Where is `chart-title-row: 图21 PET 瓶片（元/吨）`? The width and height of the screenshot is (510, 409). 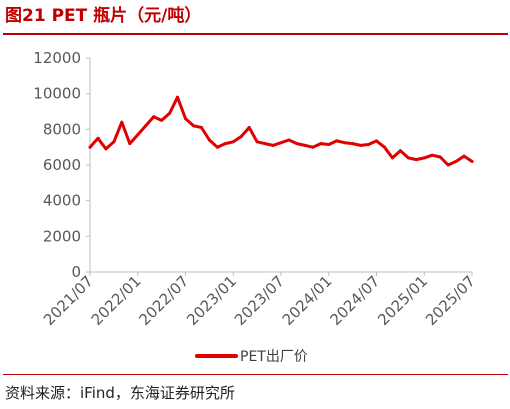
chart-title-row: 图21 PET 瓶片（元/吨） is located at coordinates (103, 16).